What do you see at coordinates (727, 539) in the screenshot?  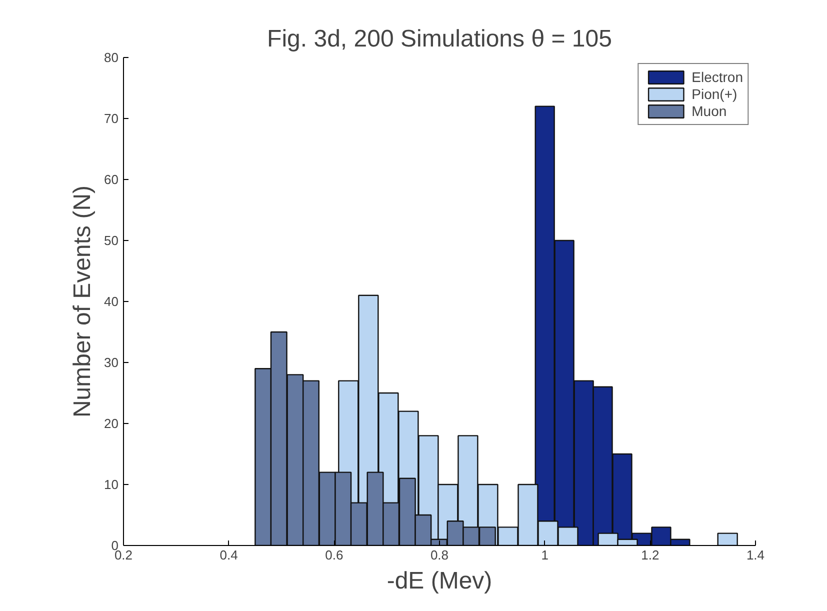 I see `bar` at bounding box center [727, 539].